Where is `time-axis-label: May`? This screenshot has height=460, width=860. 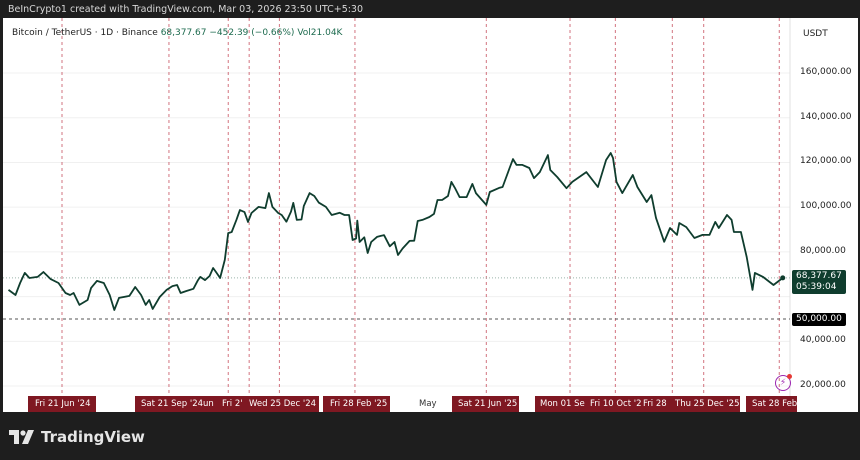 time-axis-label: May is located at coordinates (428, 404).